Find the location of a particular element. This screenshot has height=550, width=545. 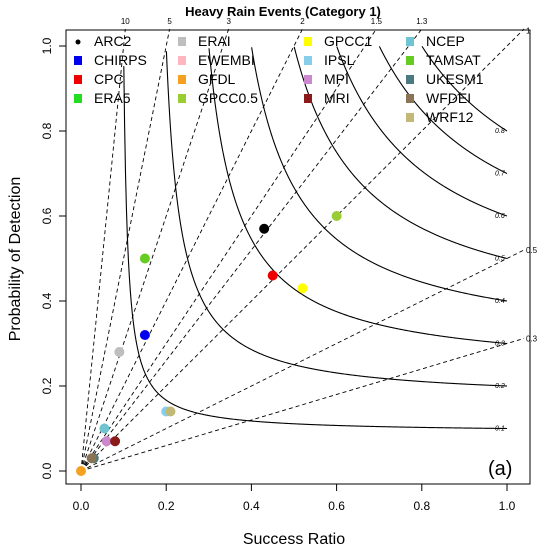

x-tick-label: 0.0 is located at coordinates (81, 506).